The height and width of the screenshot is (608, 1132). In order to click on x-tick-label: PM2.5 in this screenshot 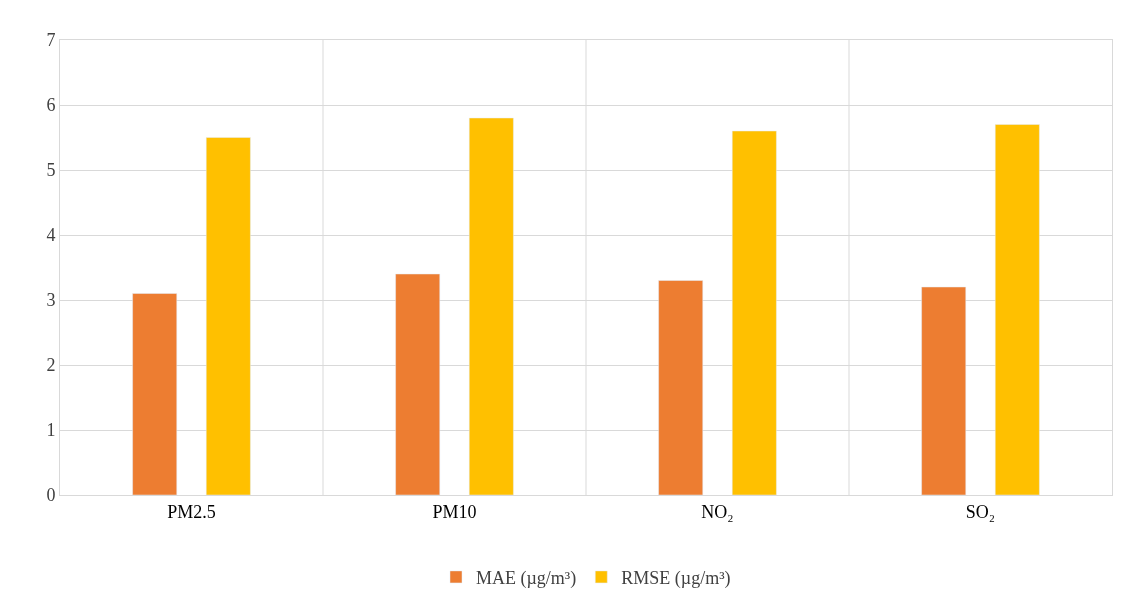, I will do `click(191, 511)`.